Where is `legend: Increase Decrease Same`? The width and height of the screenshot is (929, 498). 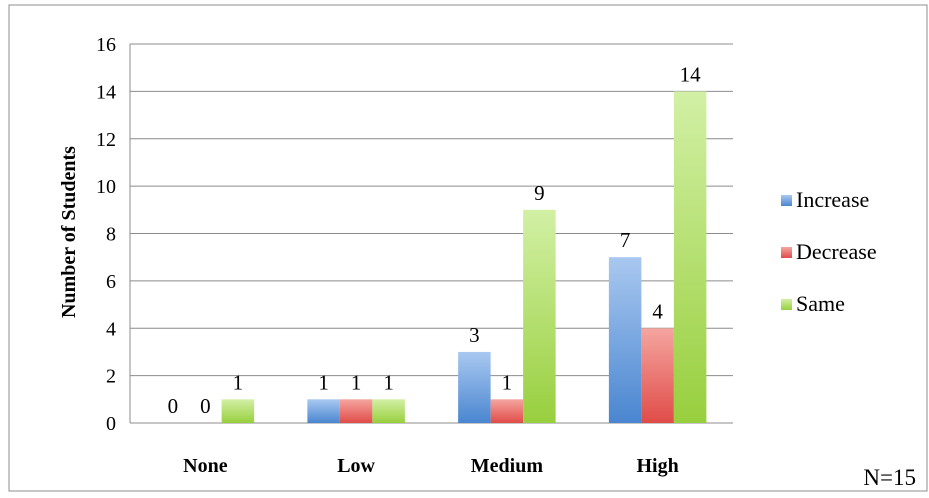
legend: Increase Decrease Same is located at coordinates (829, 251).